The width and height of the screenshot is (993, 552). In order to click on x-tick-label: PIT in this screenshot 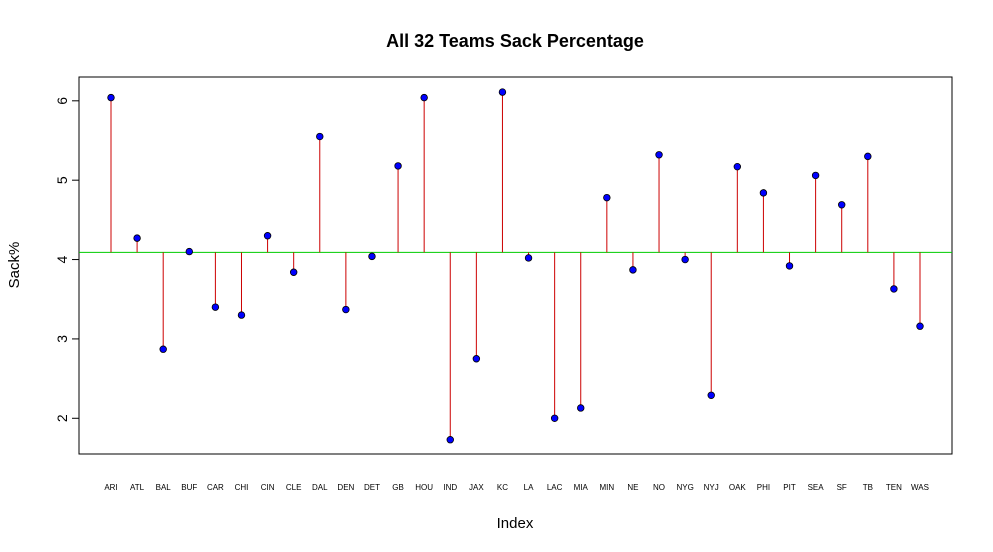, I will do `click(789, 487)`.